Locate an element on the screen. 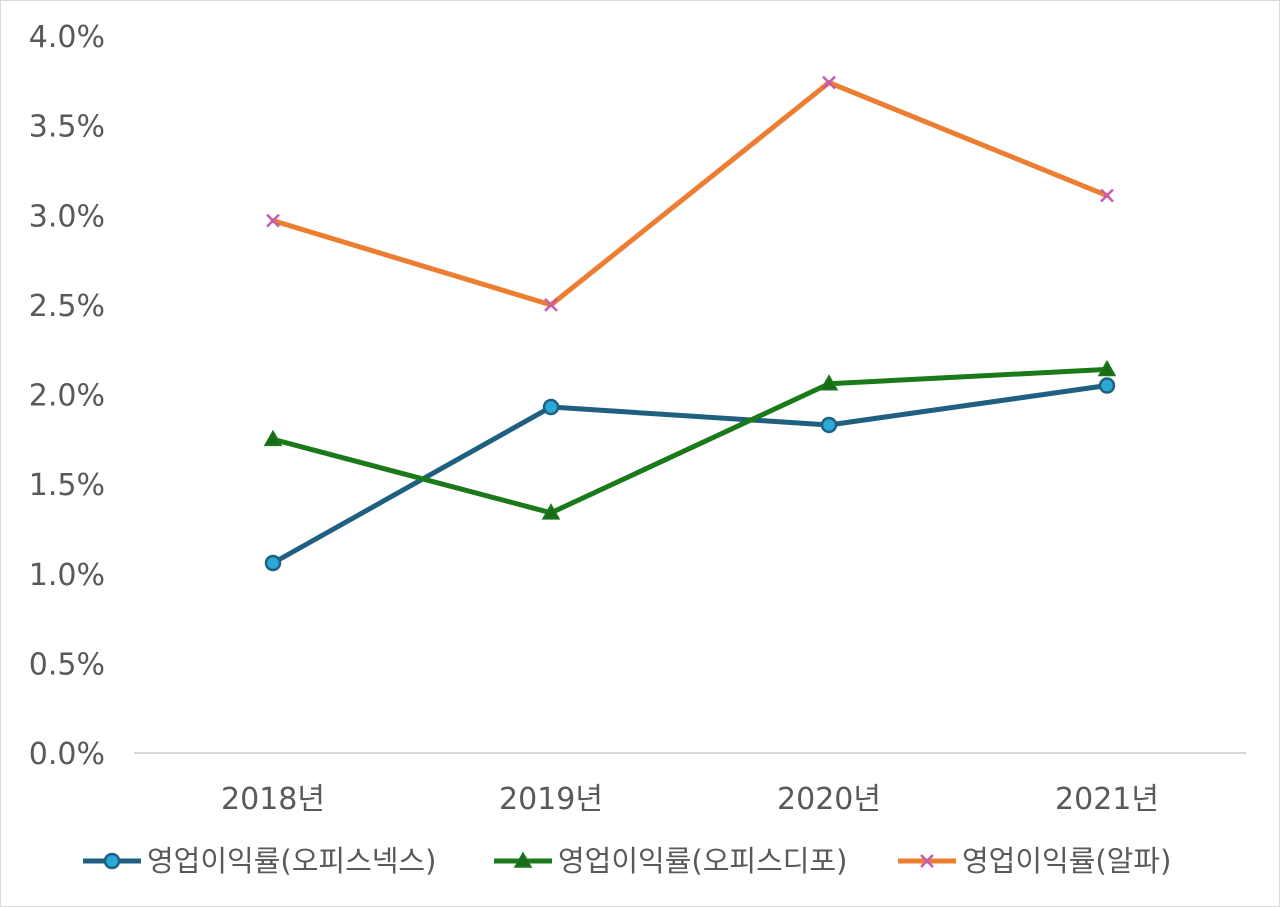  y-tick-label: 2.5% is located at coordinates (67, 306).